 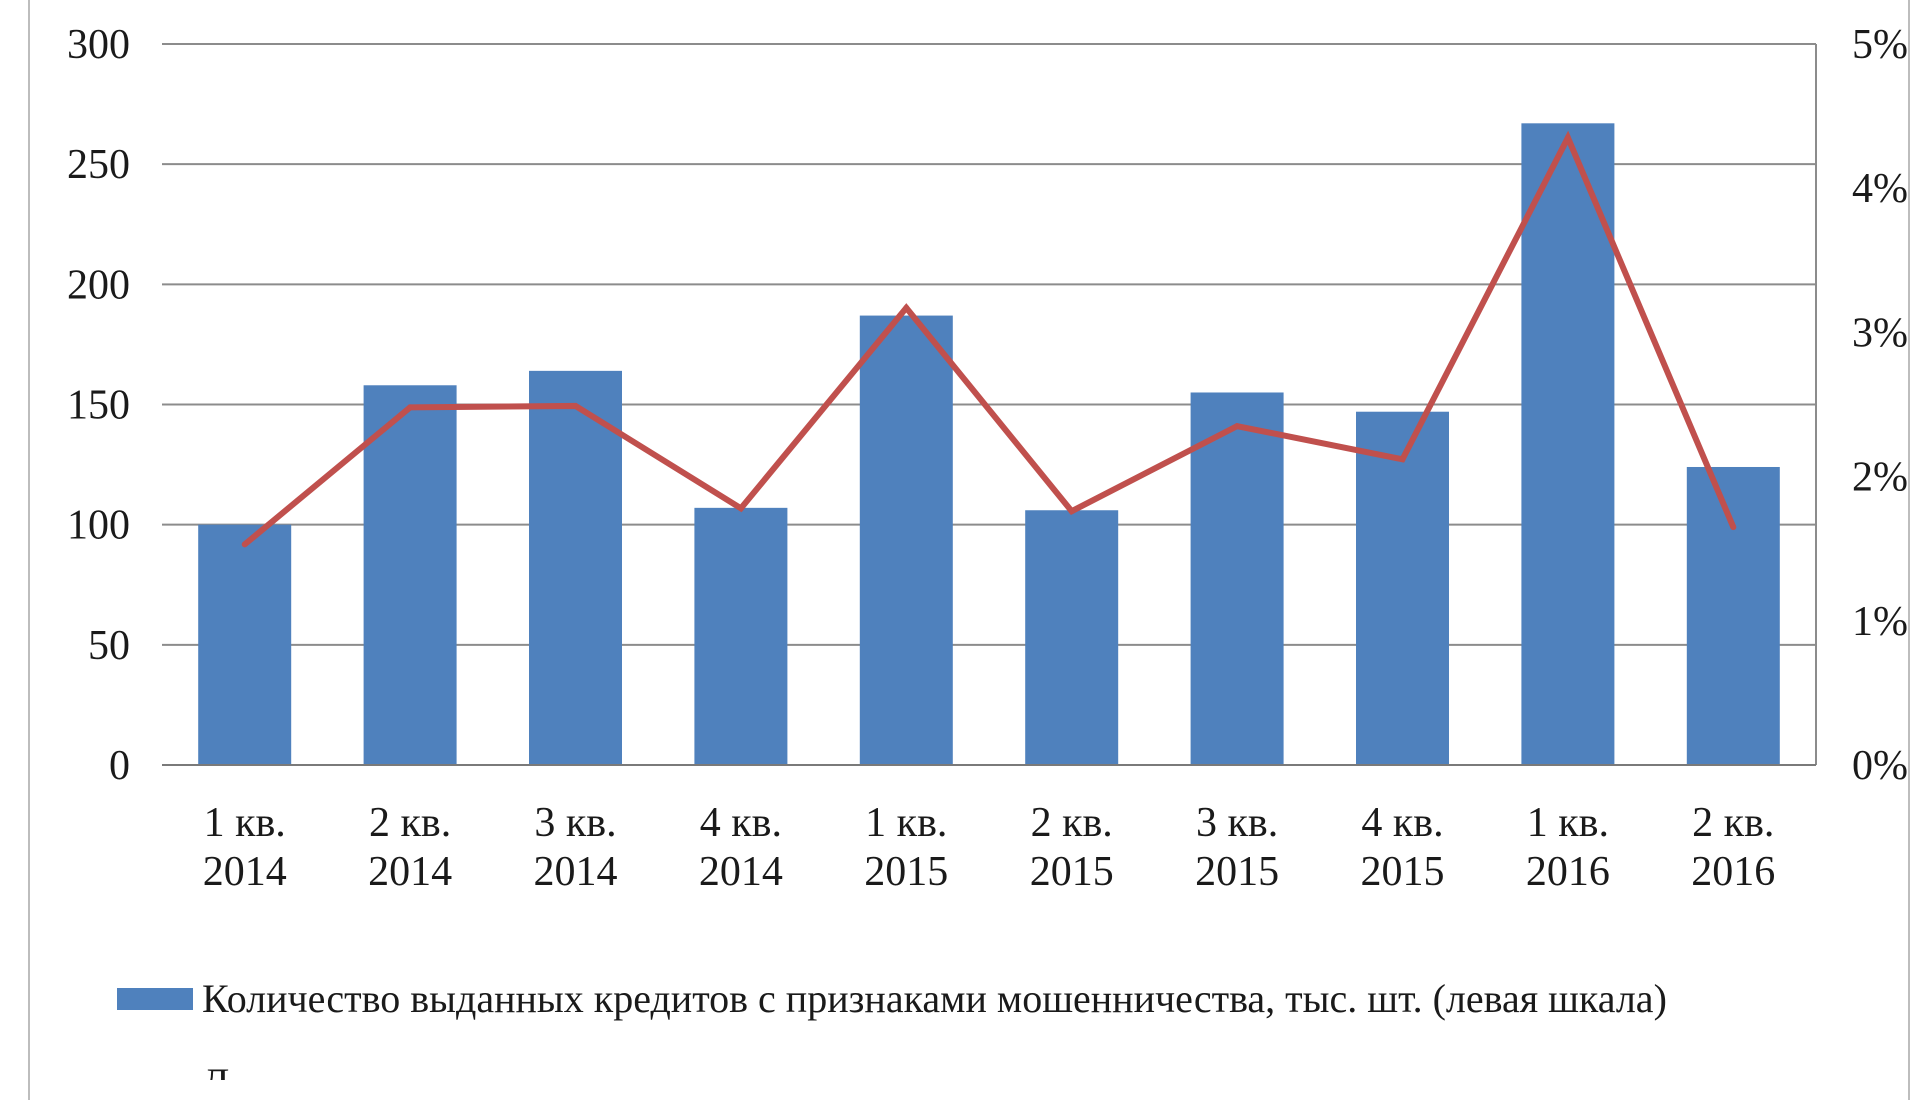 I want to click on y-right-tick-label: 4%, so click(x=1880, y=189).